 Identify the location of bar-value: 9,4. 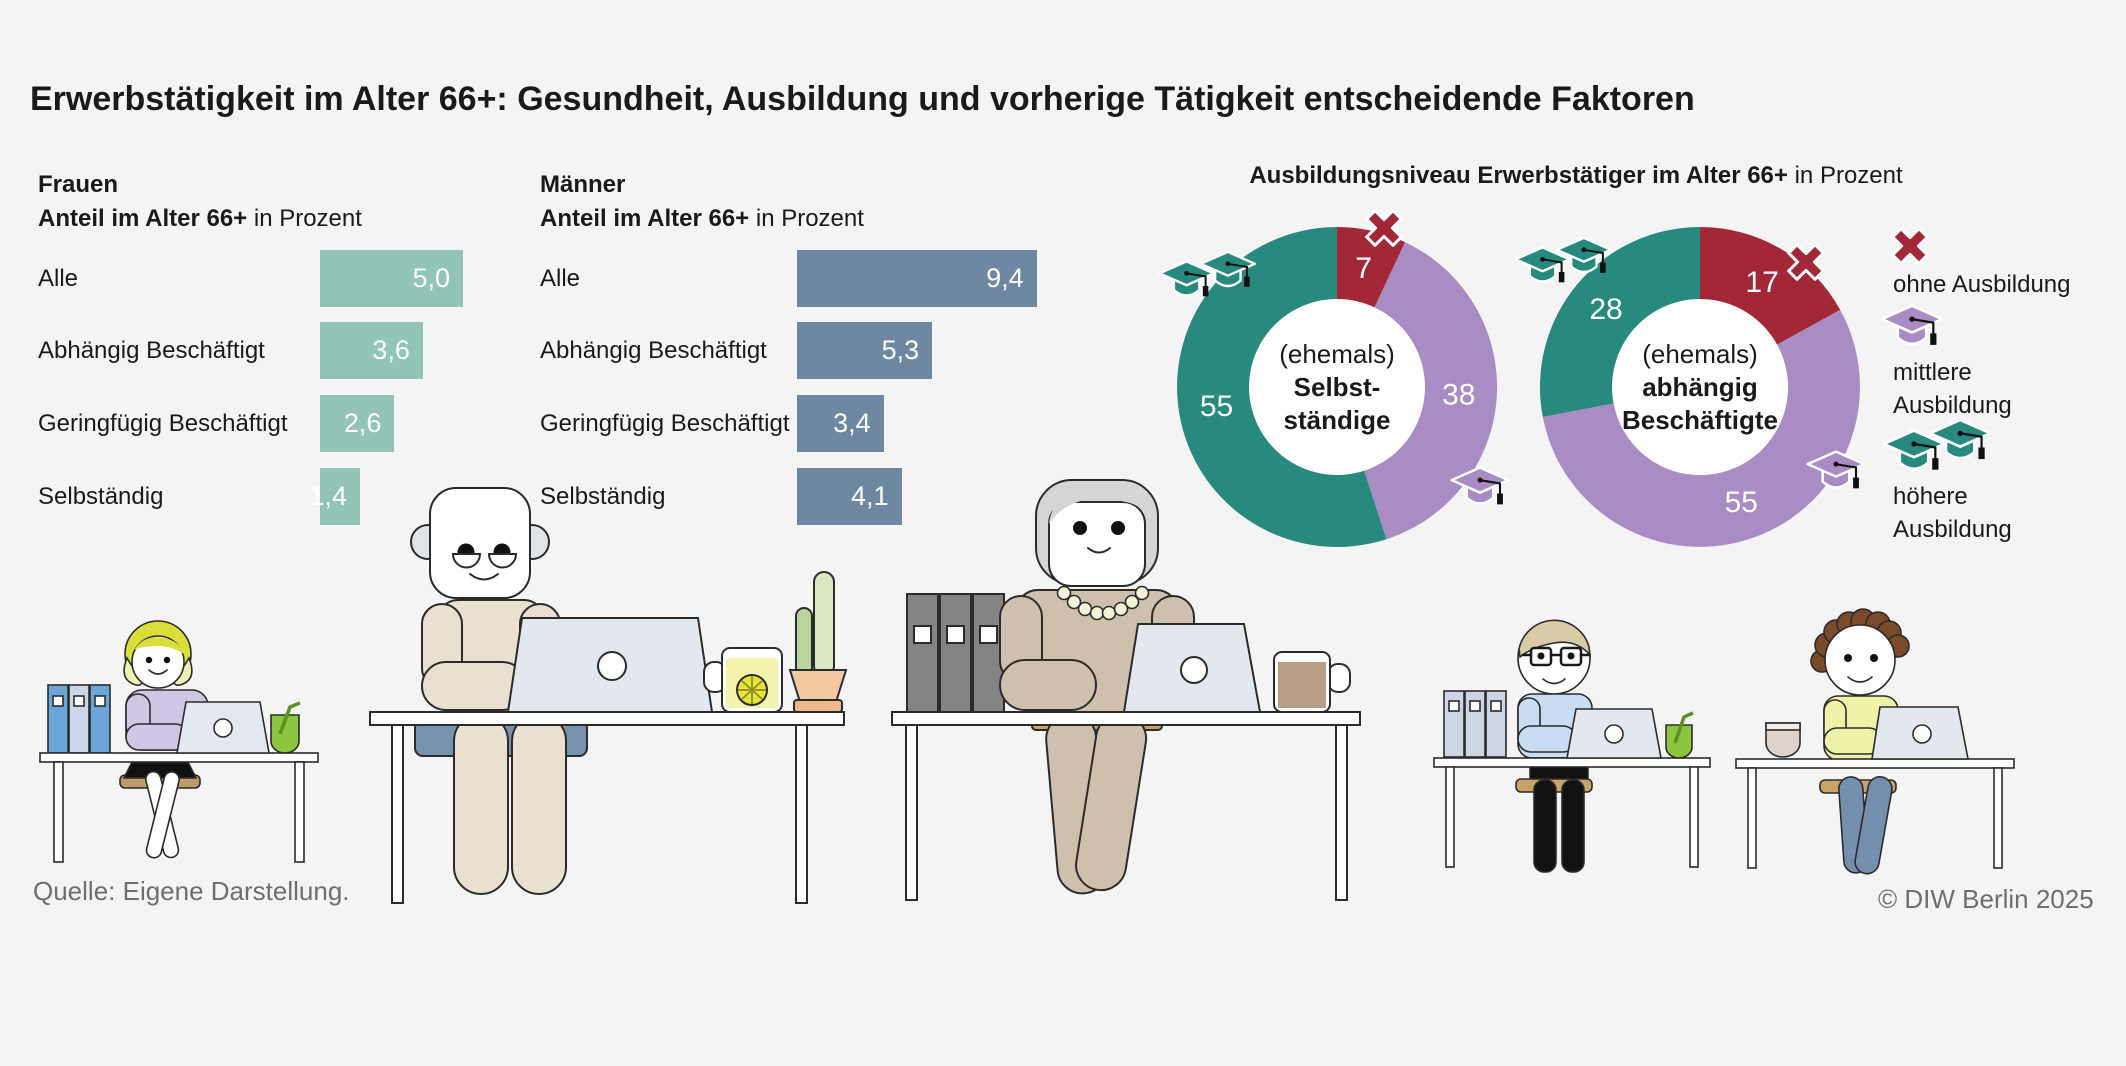
(1005, 278).